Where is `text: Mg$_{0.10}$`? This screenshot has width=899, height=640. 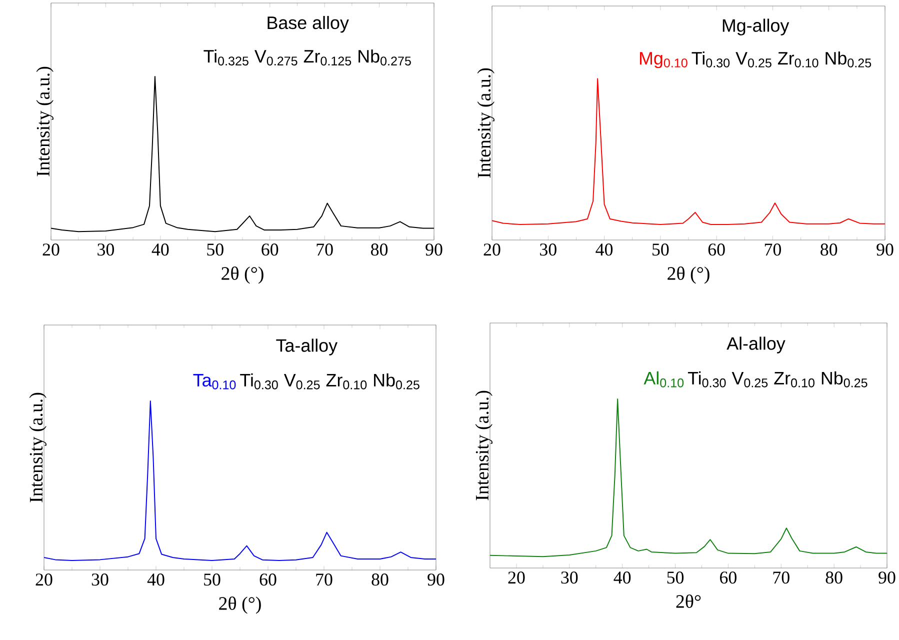 text: Mg$_{0.10}$ is located at coordinates (664, 60).